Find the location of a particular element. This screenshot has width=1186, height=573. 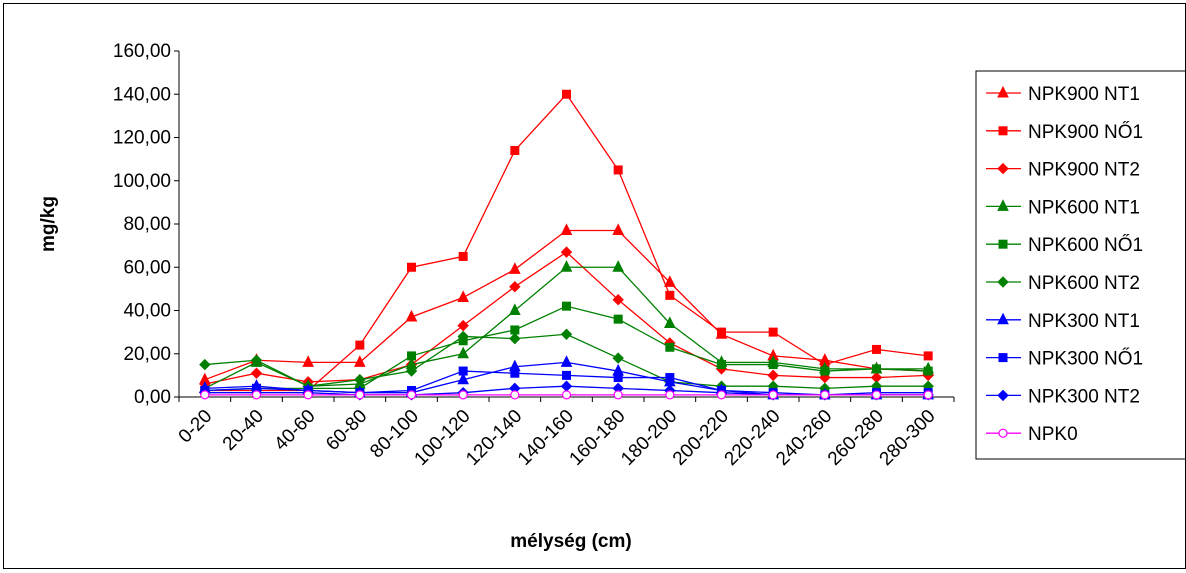

legend-label: NPK300 NŐ1 is located at coordinates (1085, 359).